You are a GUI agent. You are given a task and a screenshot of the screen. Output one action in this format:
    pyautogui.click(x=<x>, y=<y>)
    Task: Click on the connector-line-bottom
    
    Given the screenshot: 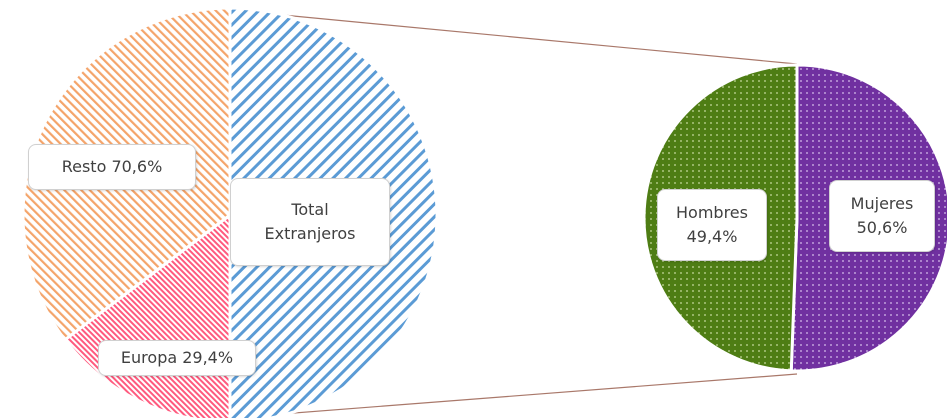 What is the action you would take?
    pyautogui.click(x=513, y=395)
    